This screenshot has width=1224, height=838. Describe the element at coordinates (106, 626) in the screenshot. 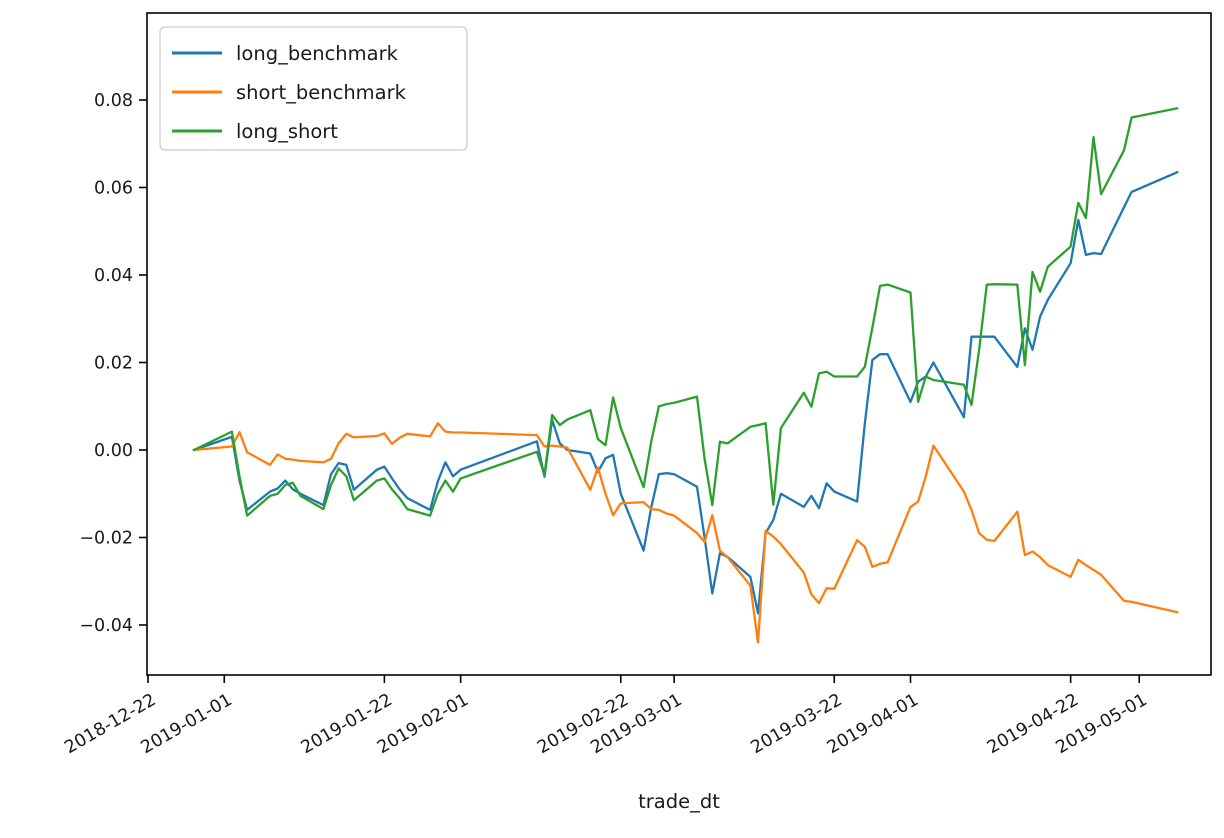

I see `y-tick-label: −0.04` at that location.